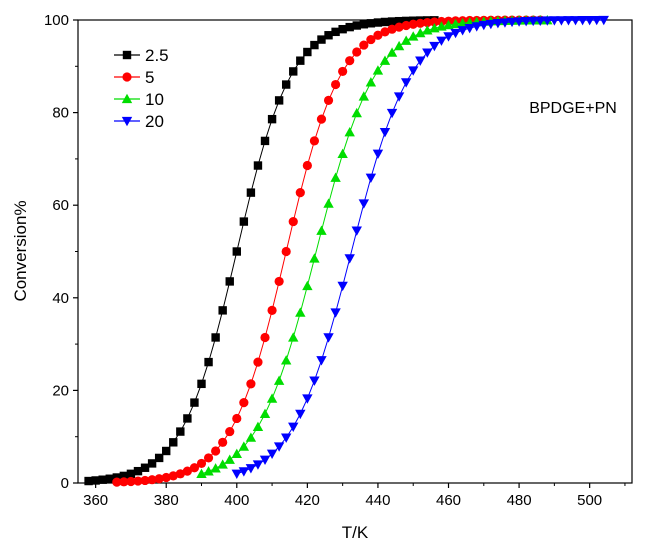 The height and width of the screenshot is (543, 648). What do you see at coordinates (154, 99) in the screenshot?
I see `legend-label: 10` at bounding box center [154, 99].